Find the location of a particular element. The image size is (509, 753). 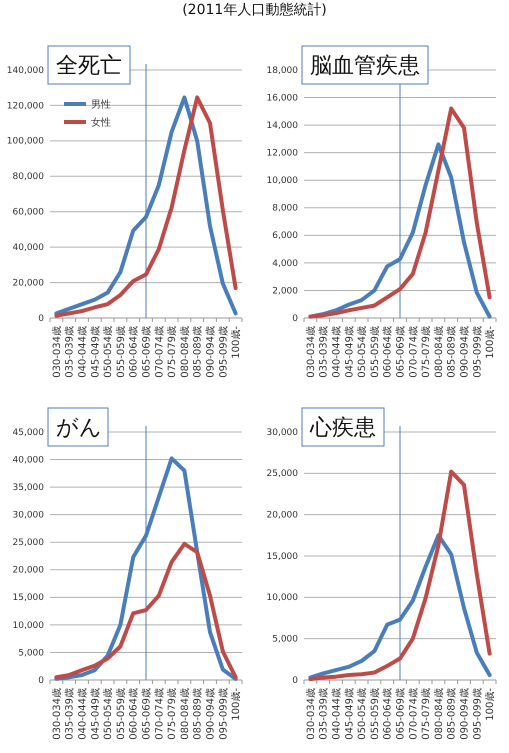

y-tick-label: 18,000 is located at coordinates (282, 71).